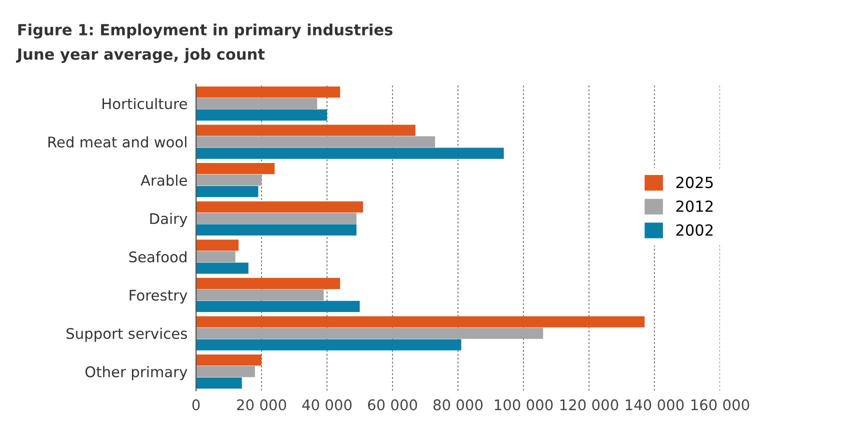 This screenshot has width=845, height=444. What do you see at coordinates (694, 182) in the screenshot?
I see `legend-label: 2025` at bounding box center [694, 182].